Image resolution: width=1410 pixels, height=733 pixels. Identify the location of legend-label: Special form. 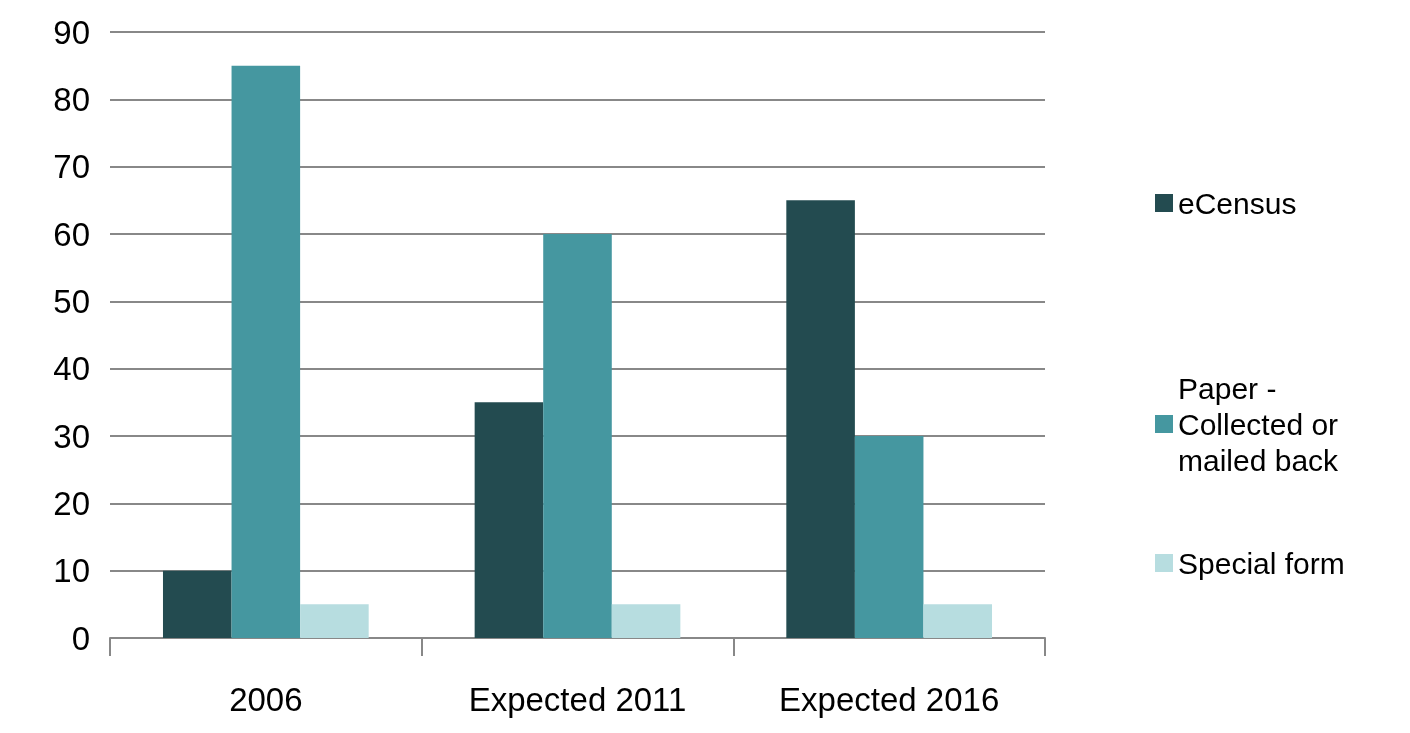
(1261, 563).